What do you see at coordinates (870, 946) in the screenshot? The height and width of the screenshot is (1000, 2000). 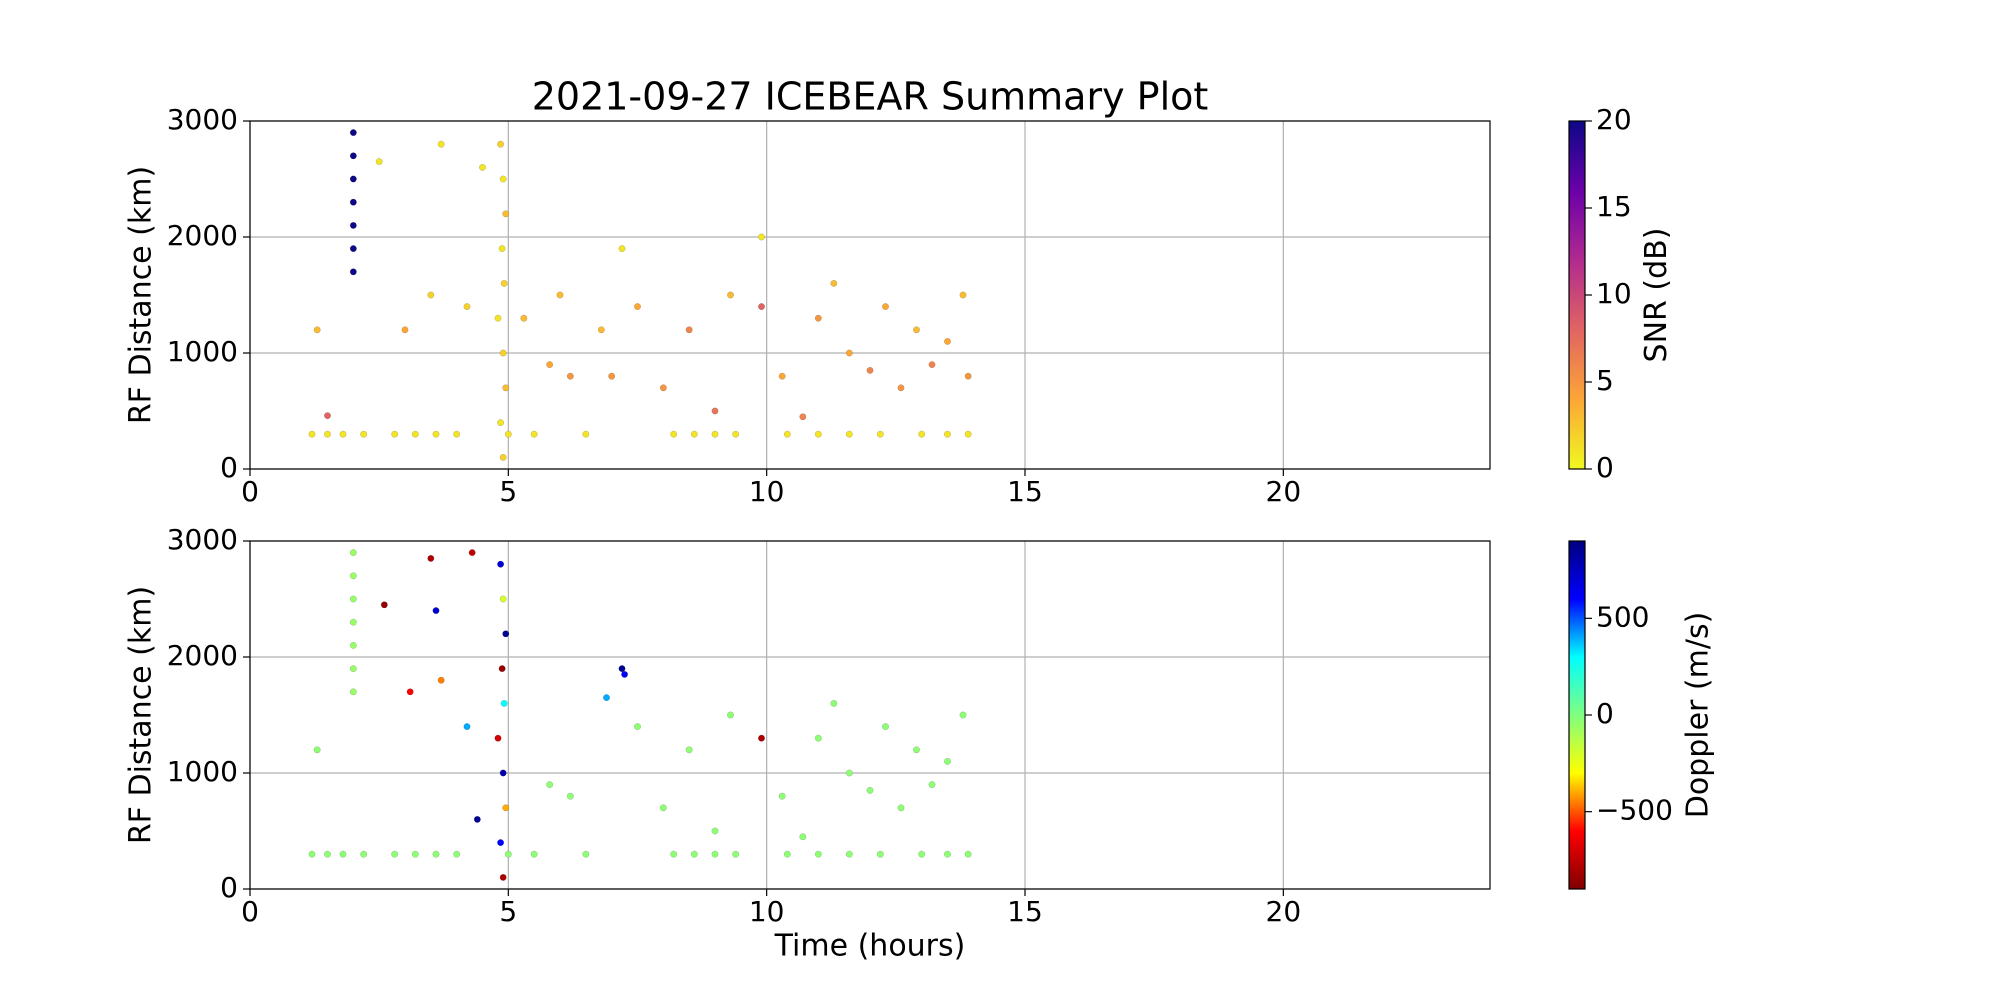 I see `x-axis-label: Time (hours)` at bounding box center [870, 946].